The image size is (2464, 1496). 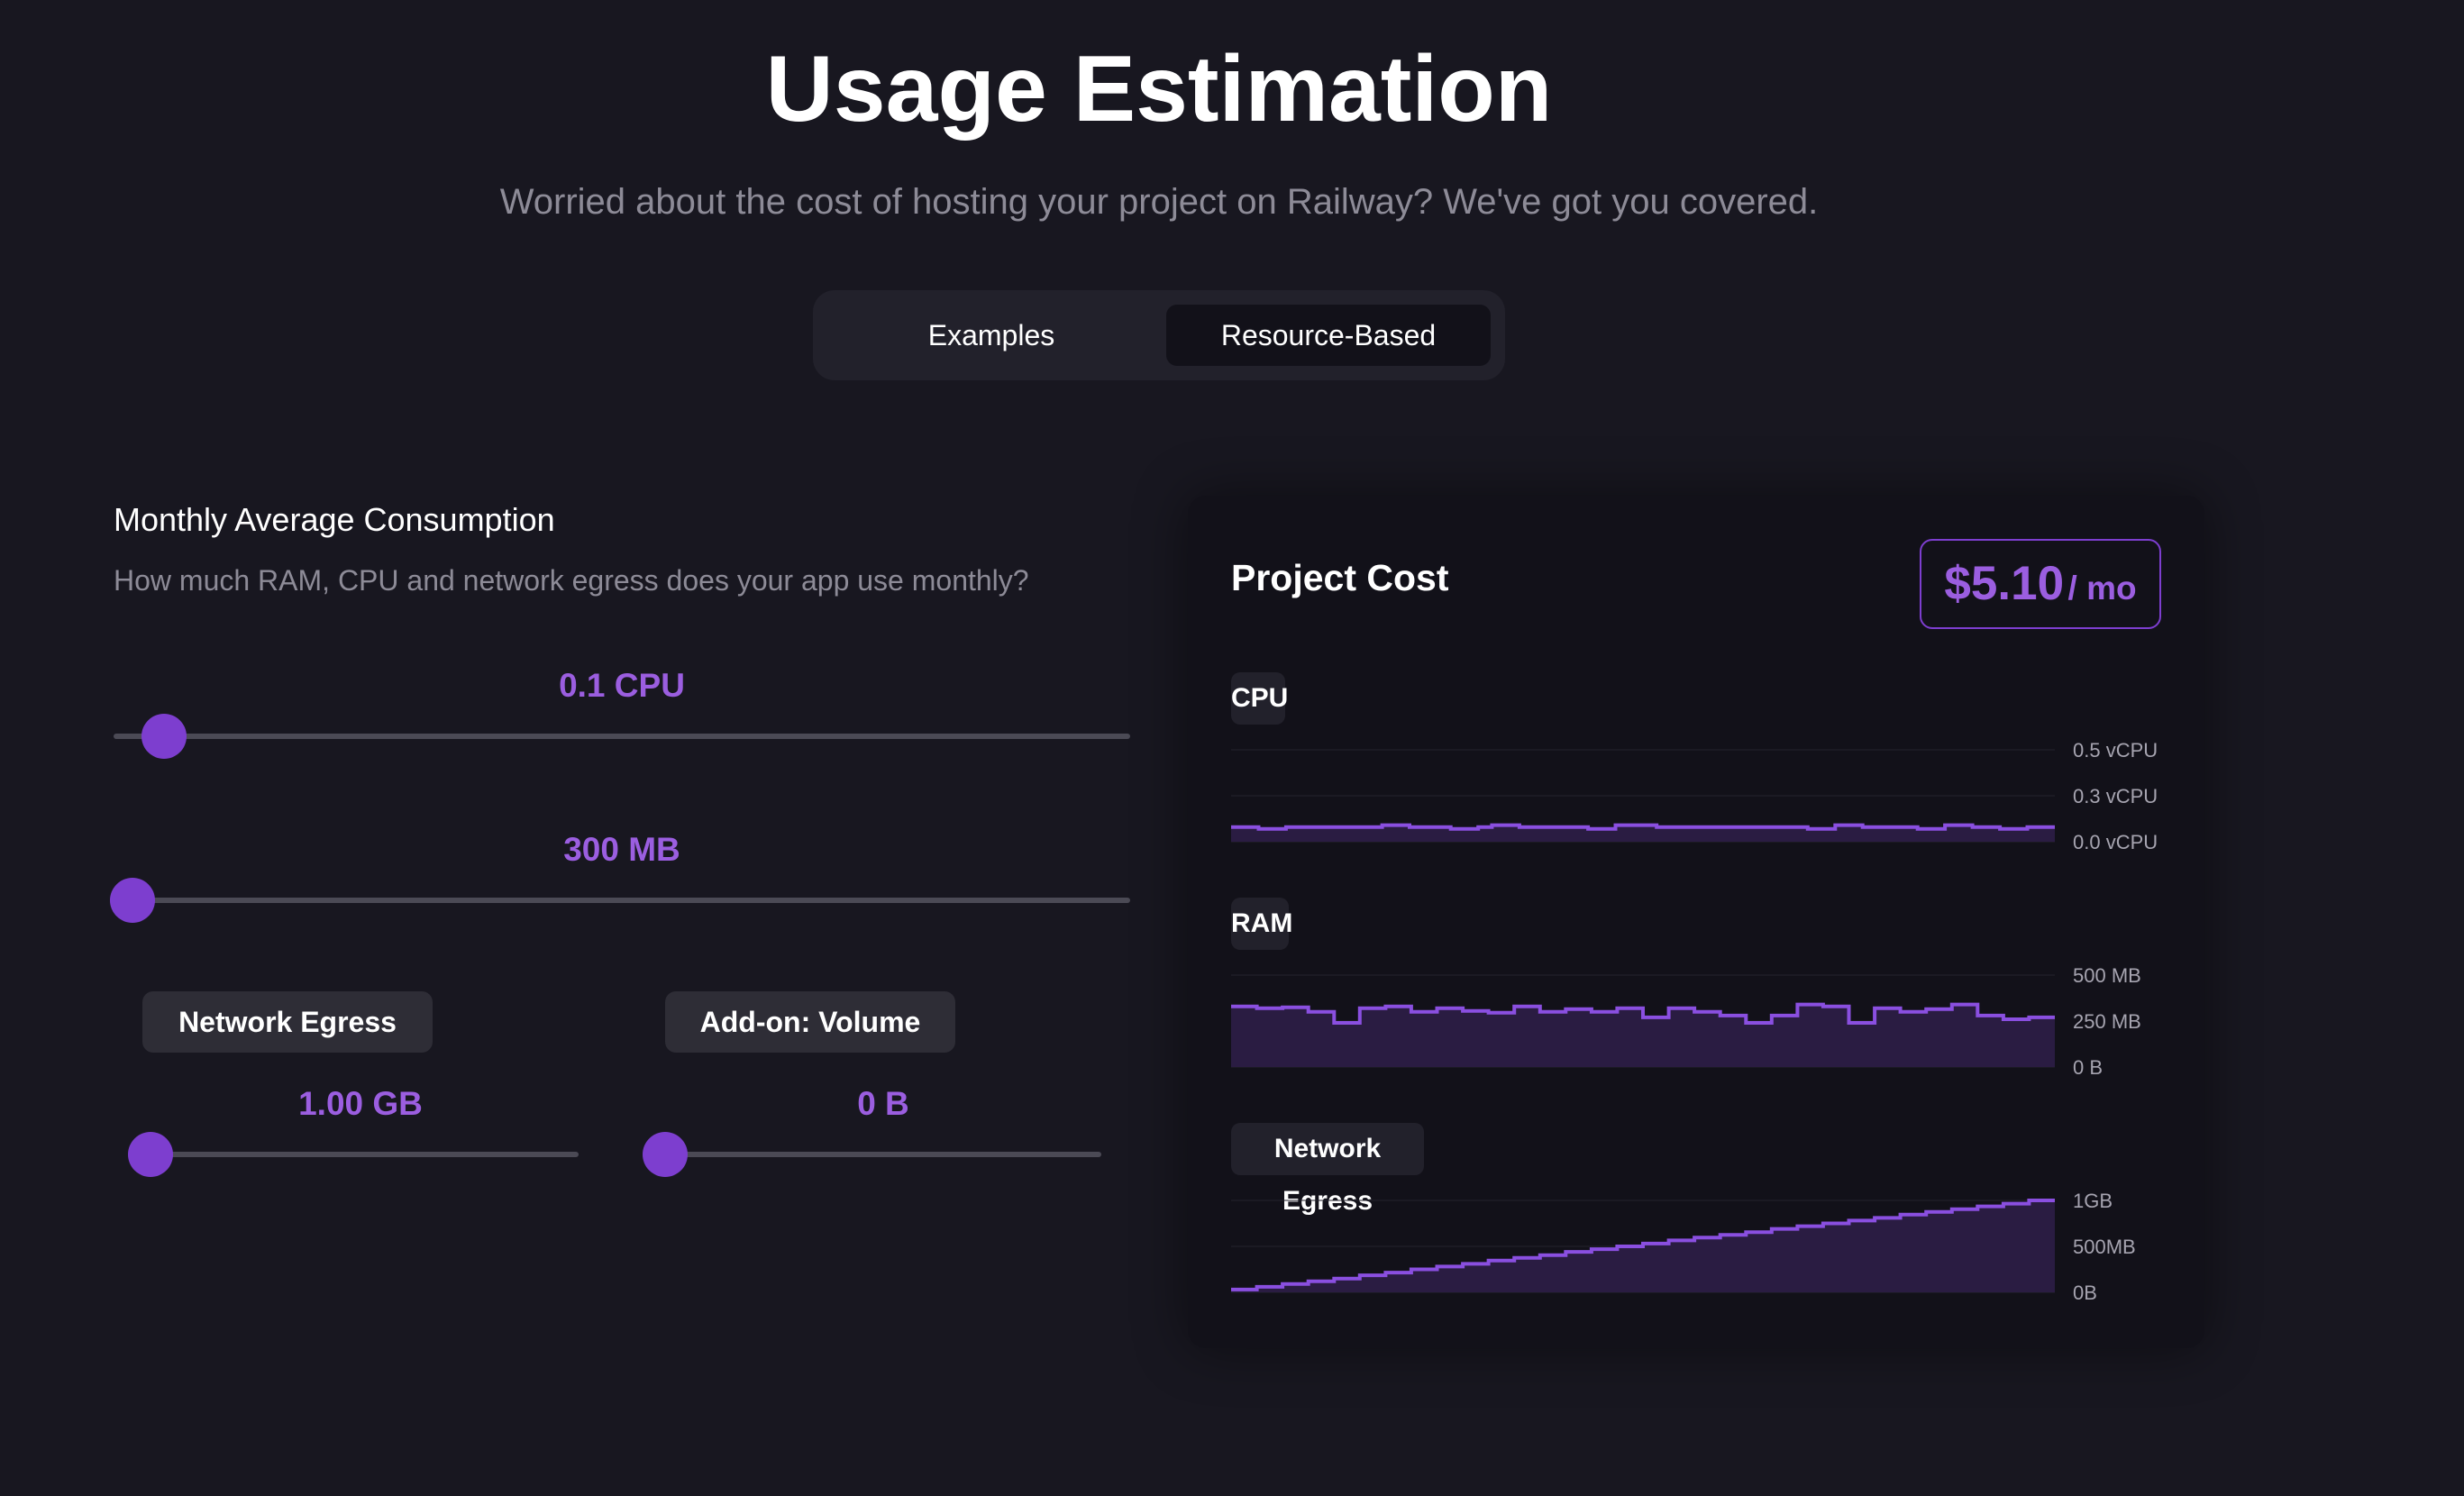 What do you see at coordinates (621, 849) in the screenshot?
I see `ram-value: 300 MB` at bounding box center [621, 849].